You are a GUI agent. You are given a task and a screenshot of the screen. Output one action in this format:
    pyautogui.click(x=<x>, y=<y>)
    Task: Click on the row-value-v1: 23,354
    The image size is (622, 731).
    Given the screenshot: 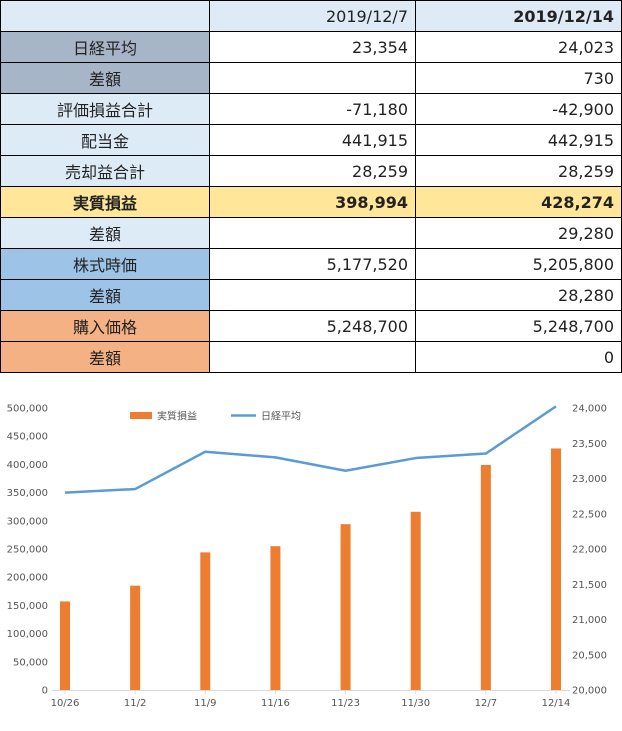 What is the action you would take?
    pyautogui.click(x=312, y=47)
    